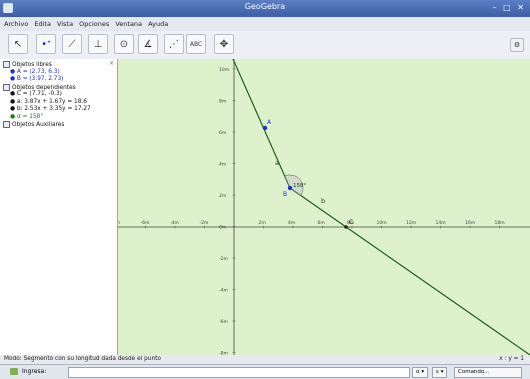 The height and width of the screenshot is (379, 530). I want to click on x-tick-label: 8m, so click(350, 223).